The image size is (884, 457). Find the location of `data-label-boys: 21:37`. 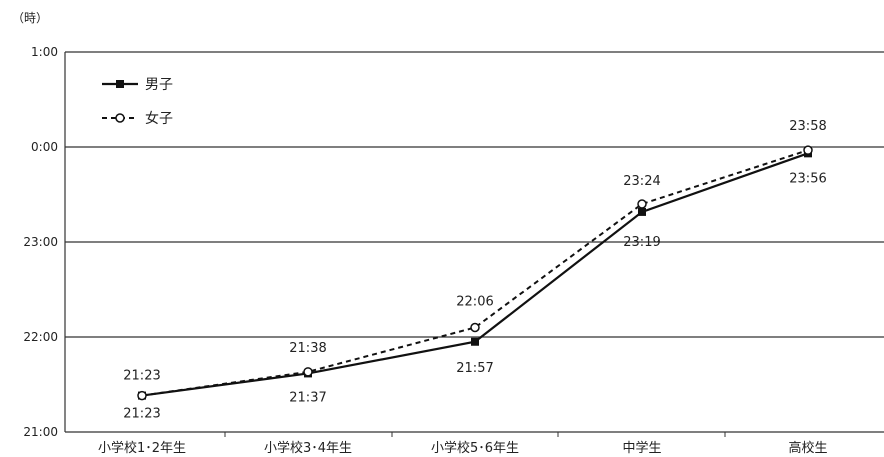

data-label-boys: 21:37 is located at coordinates (307, 397).